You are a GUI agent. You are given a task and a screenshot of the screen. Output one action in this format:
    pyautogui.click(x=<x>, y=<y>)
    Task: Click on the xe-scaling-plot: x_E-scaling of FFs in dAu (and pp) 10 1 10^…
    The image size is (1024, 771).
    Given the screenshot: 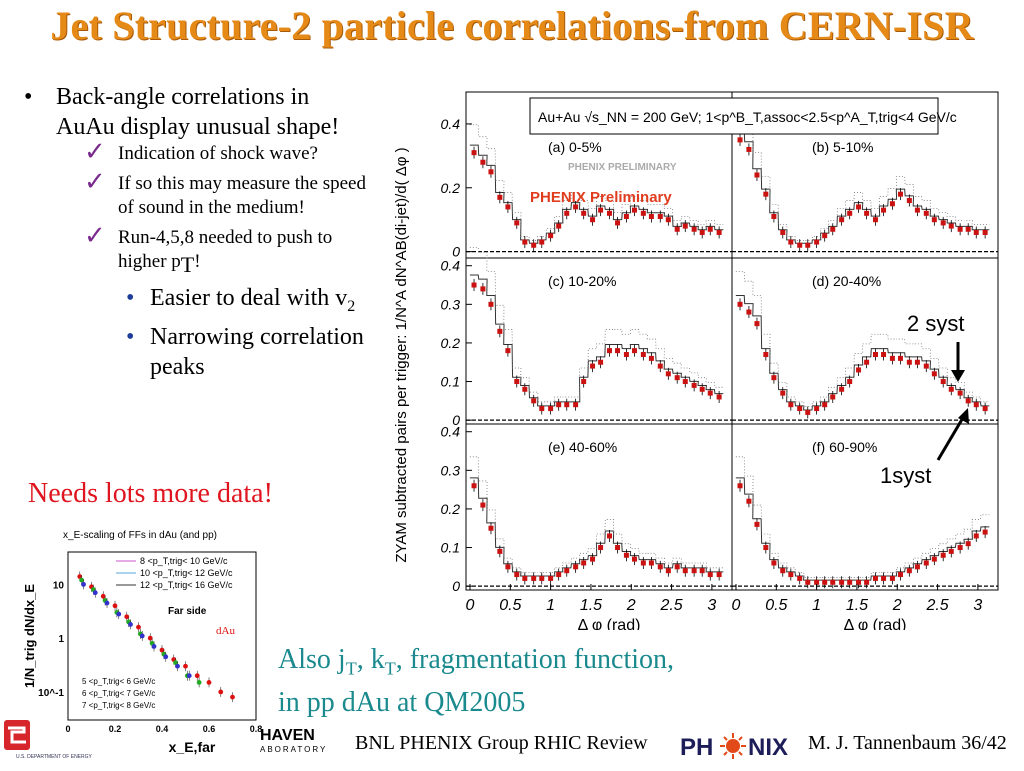 What is the action you would take?
    pyautogui.click(x=142, y=642)
    